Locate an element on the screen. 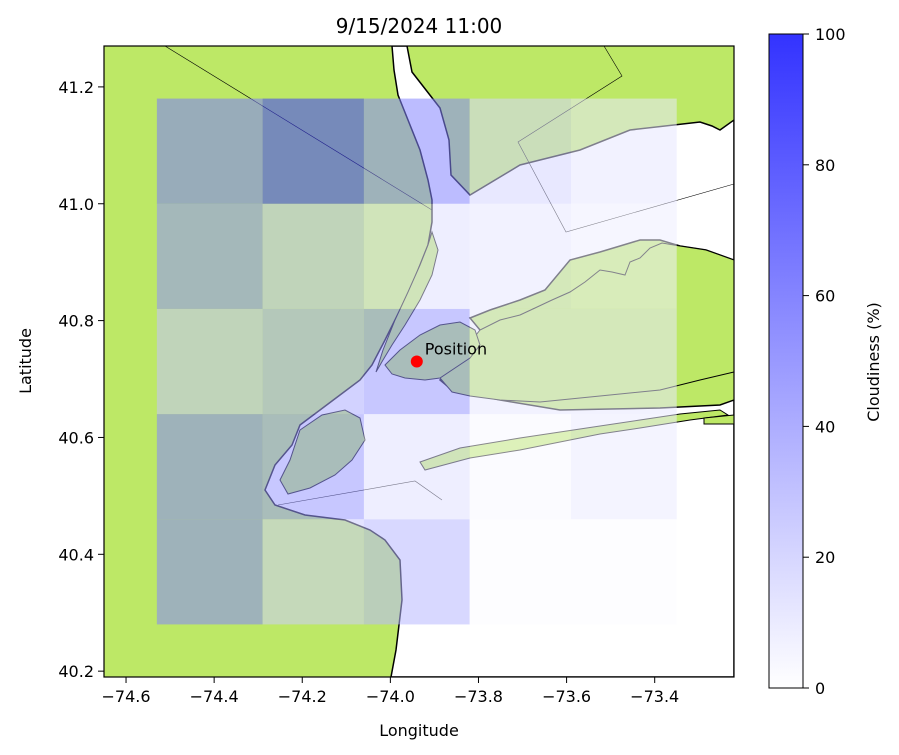 The height and width of the screenshot is (755, 899). colorbar-gradient is located at coordinates (786, 361).